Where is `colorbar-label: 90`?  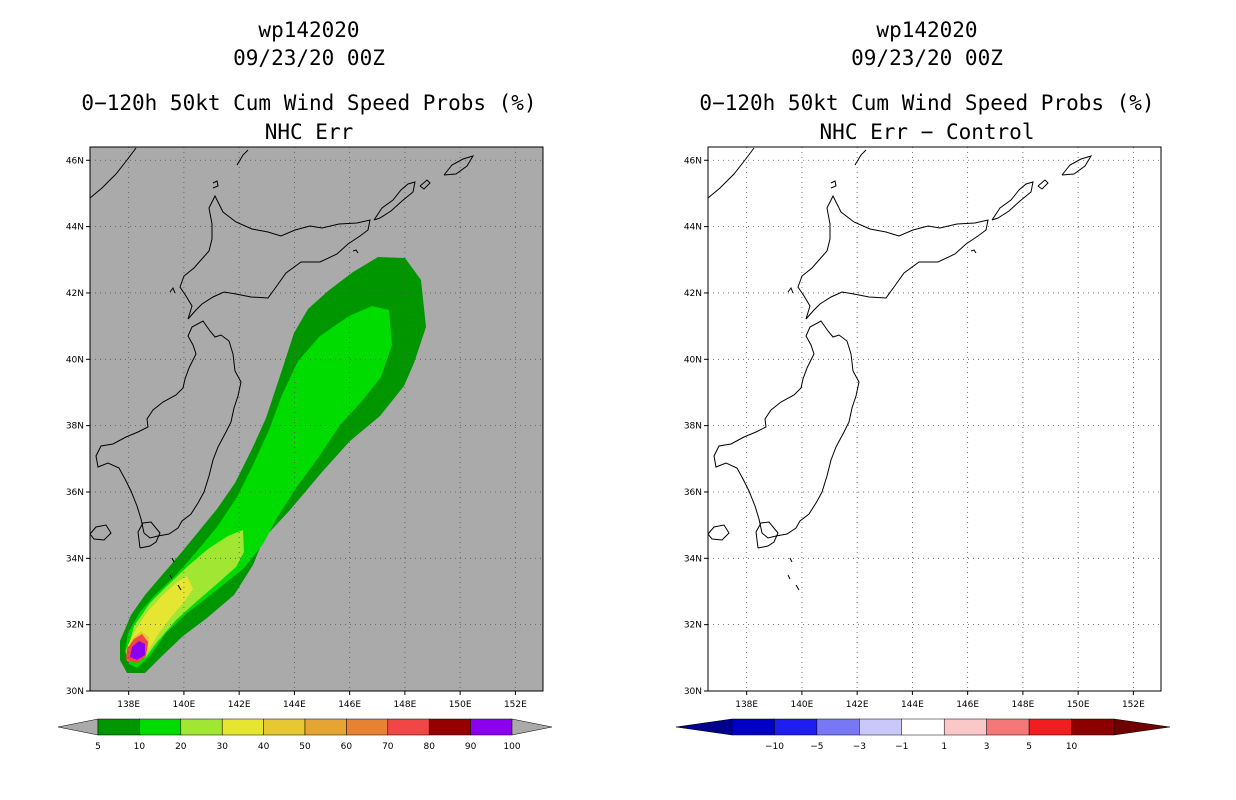
colorbar-label: 90 is located at coordinates (471, 747).